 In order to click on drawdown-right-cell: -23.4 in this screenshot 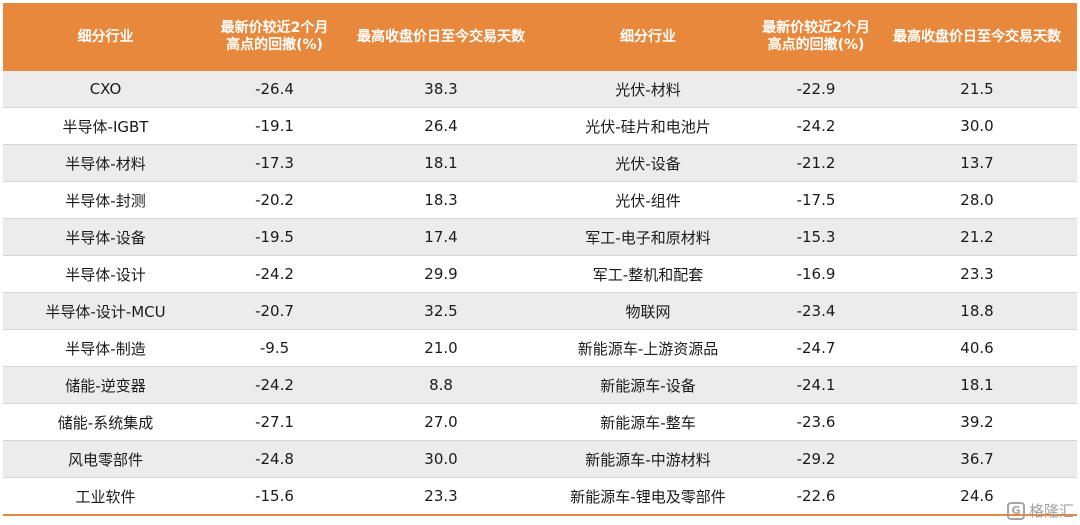, I will do `click(816, 311)`.